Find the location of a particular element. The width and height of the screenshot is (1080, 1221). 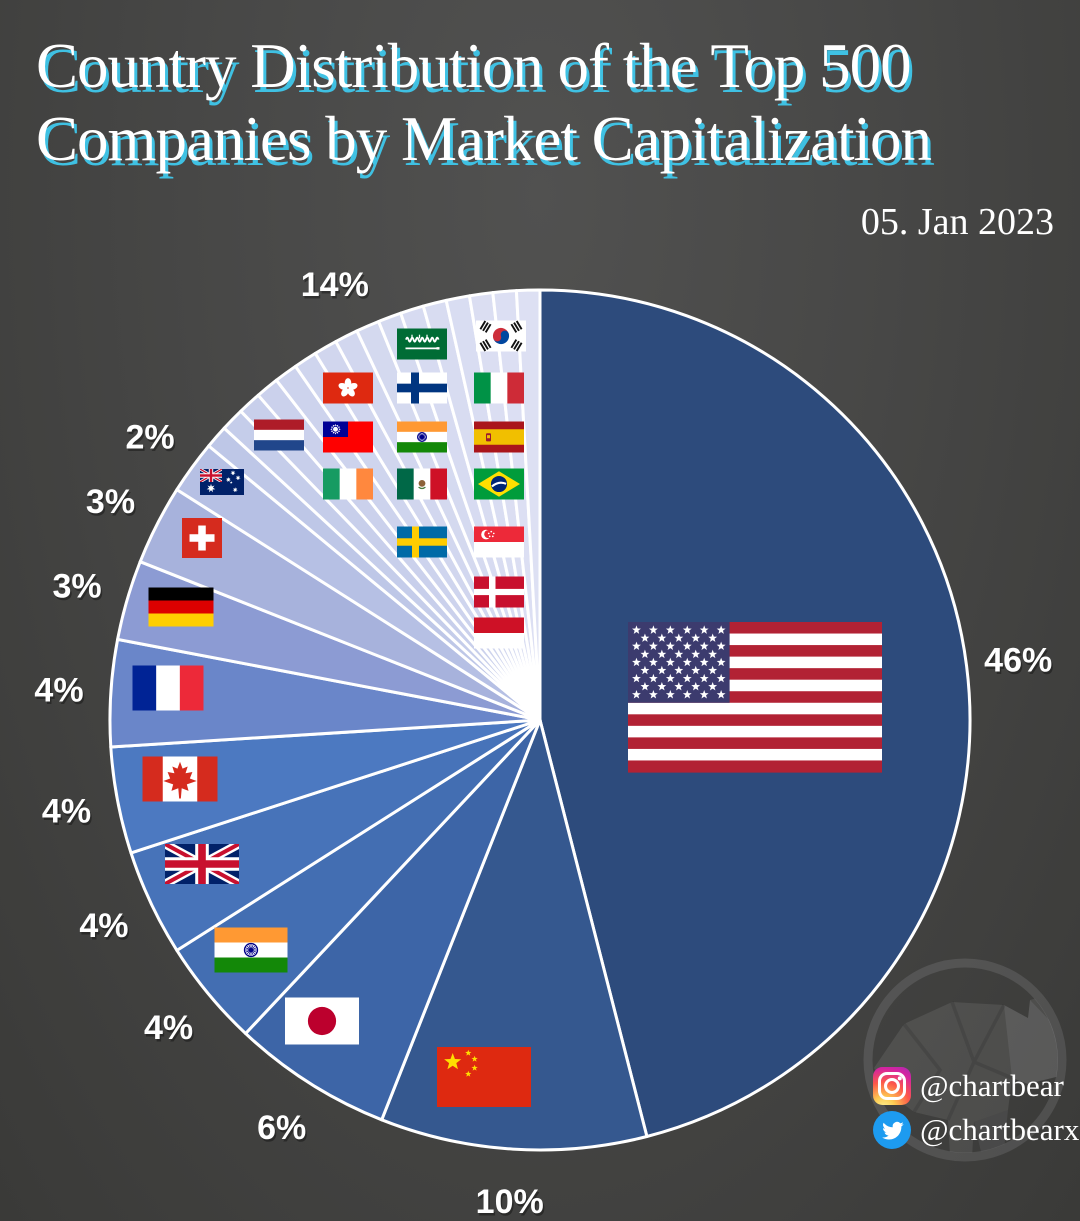

date-label: 05. Jan 2023 is located at coordinates (957, 222).